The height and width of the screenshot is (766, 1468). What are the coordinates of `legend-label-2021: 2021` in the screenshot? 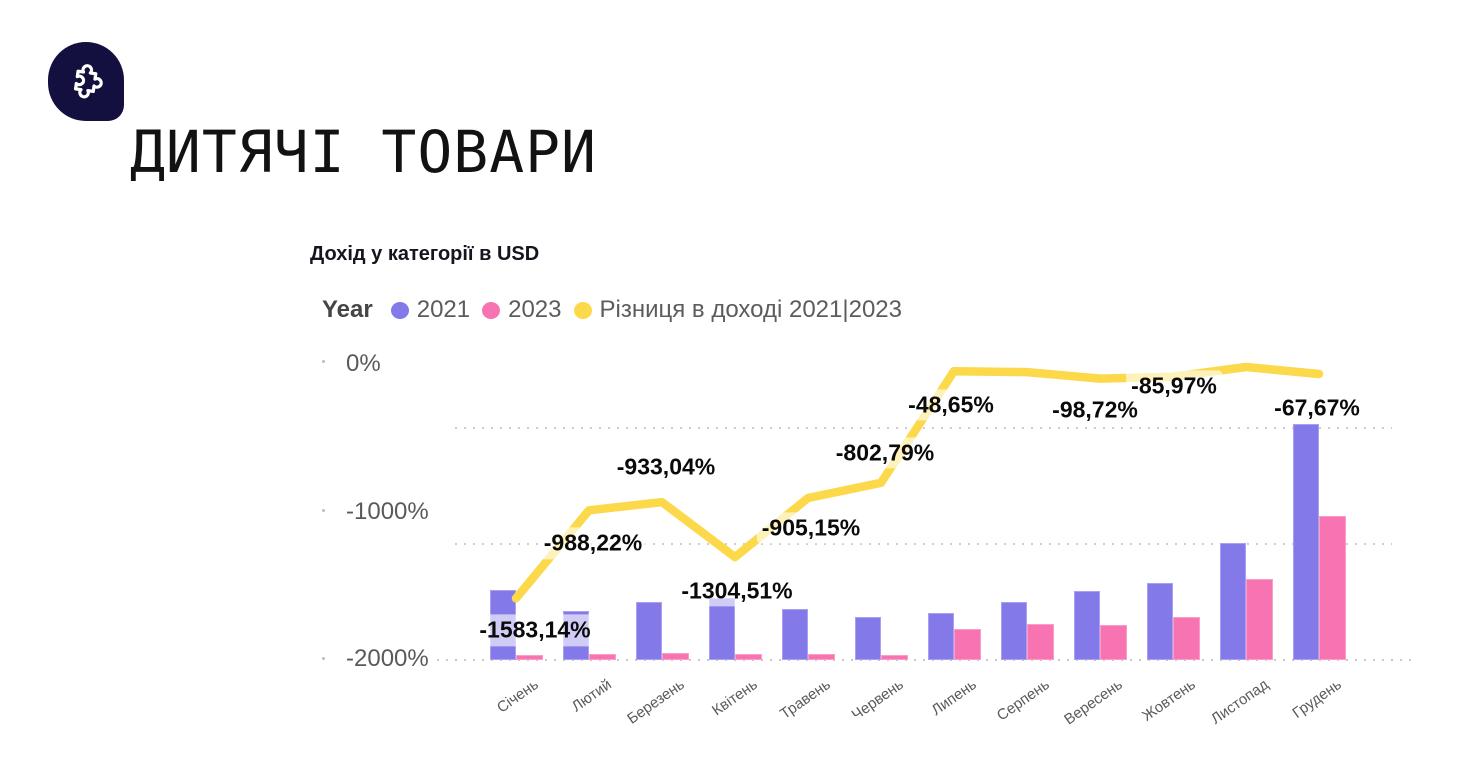 It's located at (443, 309).